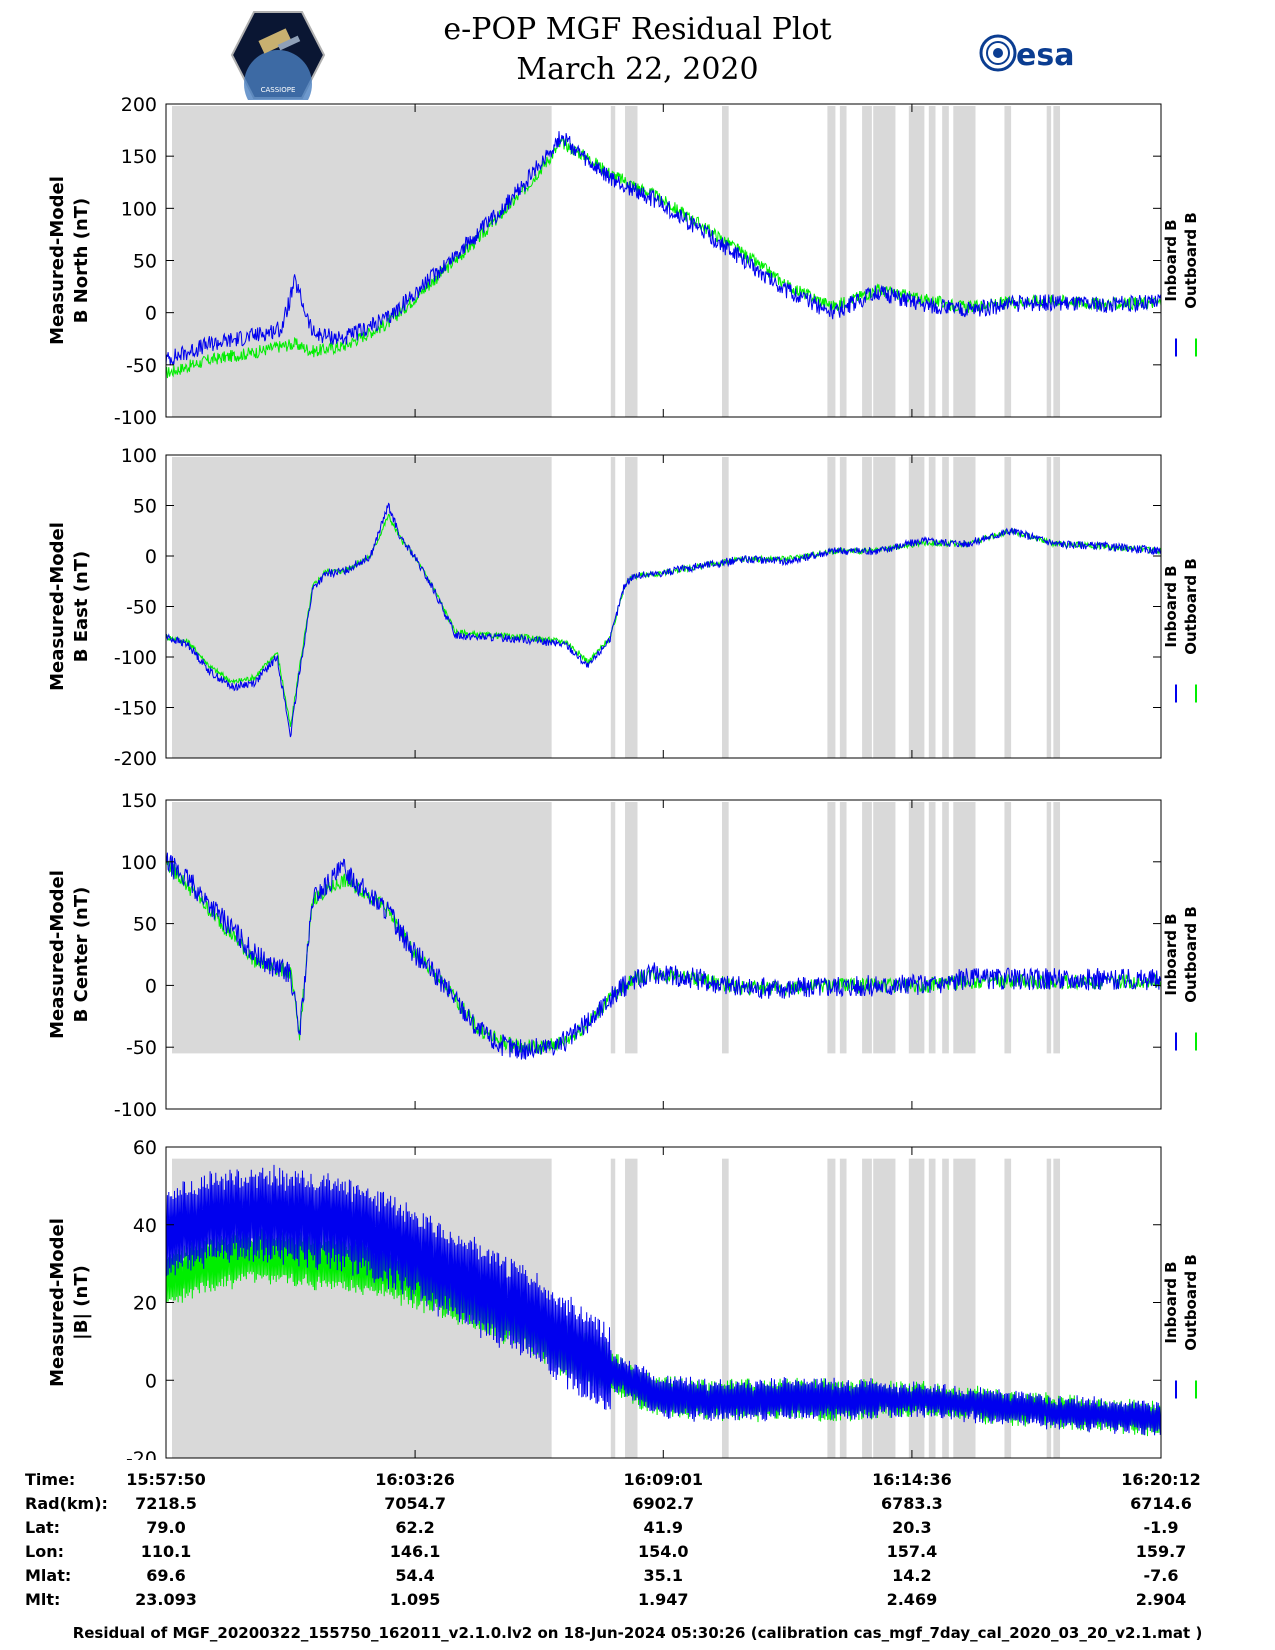  Describe the element at coordinates (81, 955) in the screenshot. I see `y-axis-label-line2: B Center (nT)` at that location.